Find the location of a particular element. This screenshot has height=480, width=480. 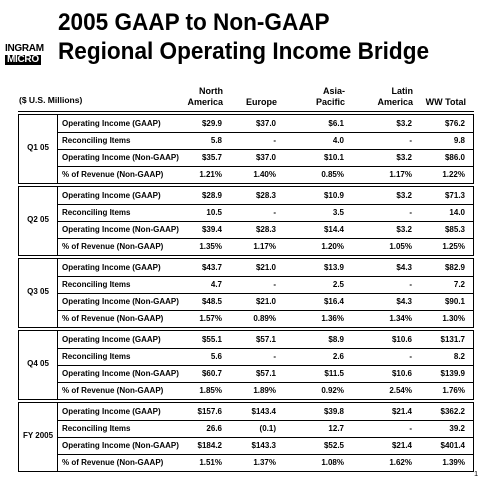

cell-ww-total: 1.22% is located at coordinates (453, 174).